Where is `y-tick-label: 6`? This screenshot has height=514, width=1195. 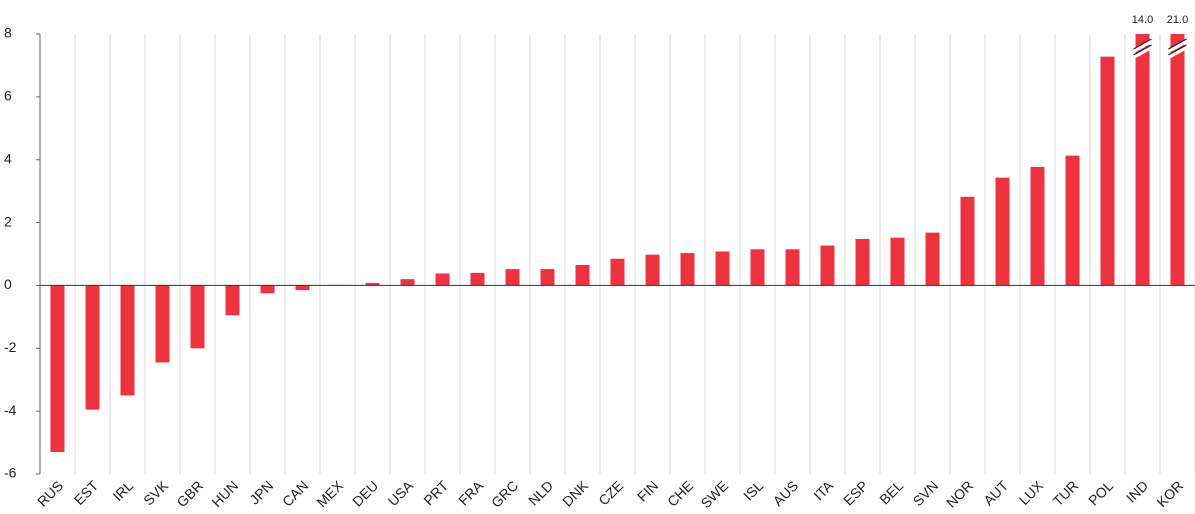
y-tick-label: 6 is located at coordinates (8, 96).